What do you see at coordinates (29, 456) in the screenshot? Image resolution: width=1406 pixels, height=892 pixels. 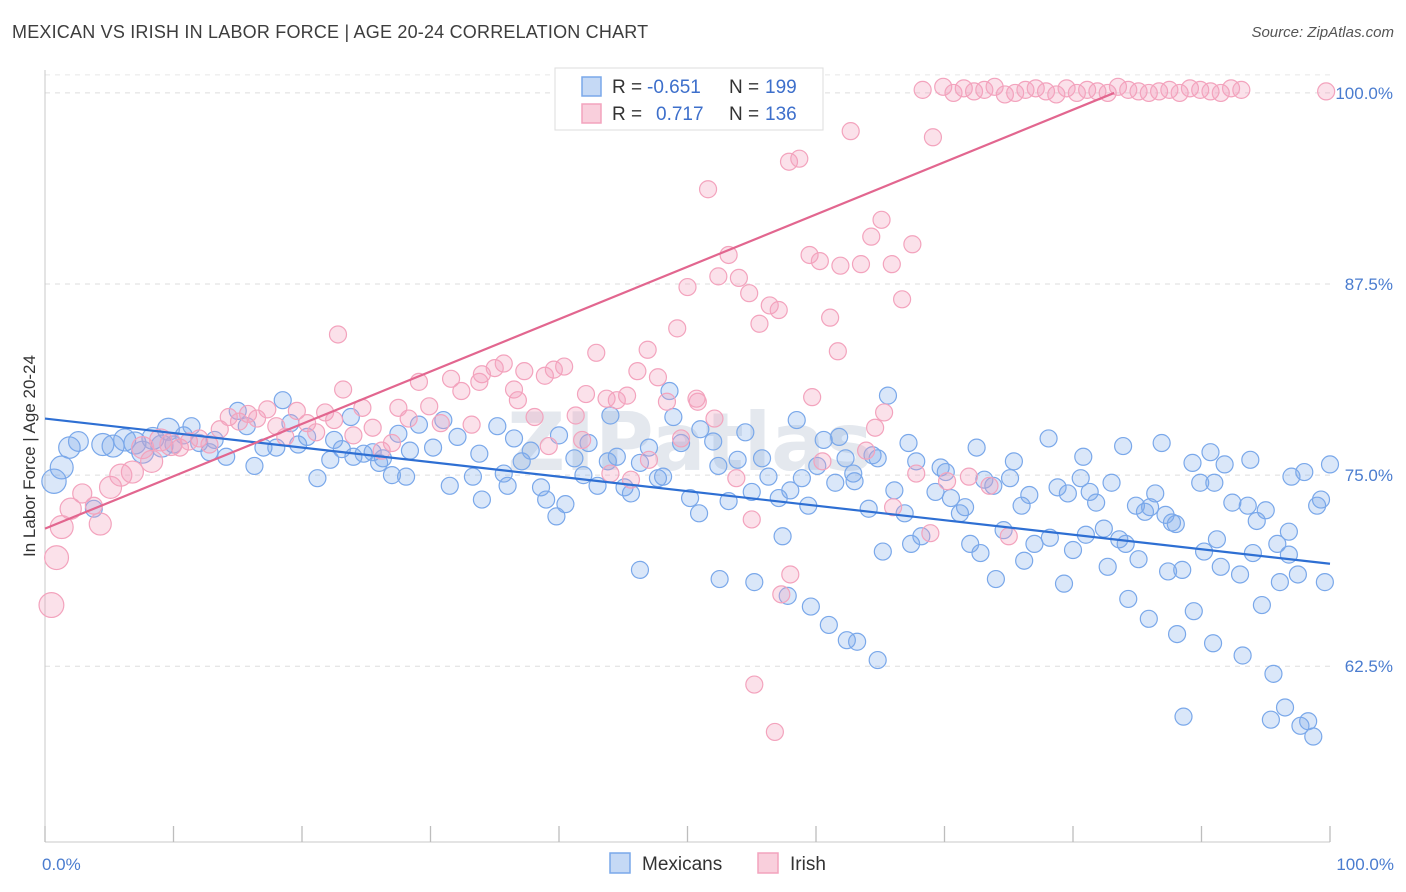 I see `y-axis-label: In Labor Force | Age 20-24` at bounding box center [29, 456].